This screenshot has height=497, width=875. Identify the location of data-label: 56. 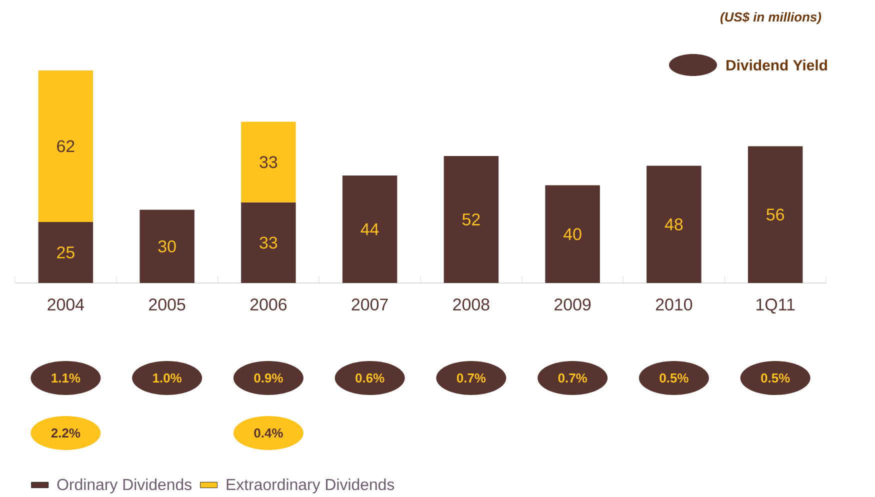
(775, 214).